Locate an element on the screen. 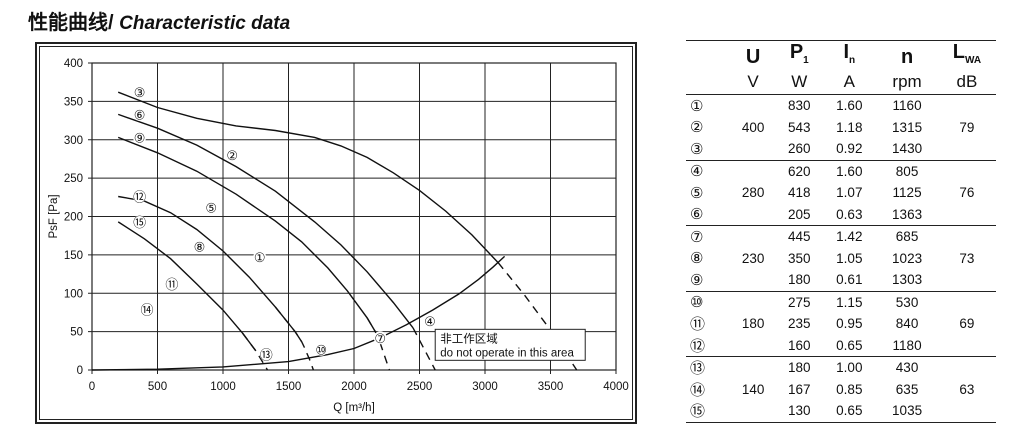 The height and width of the screenshot is (430, 1024). table-header-cell: P1 is located at coordinates (799, 56).